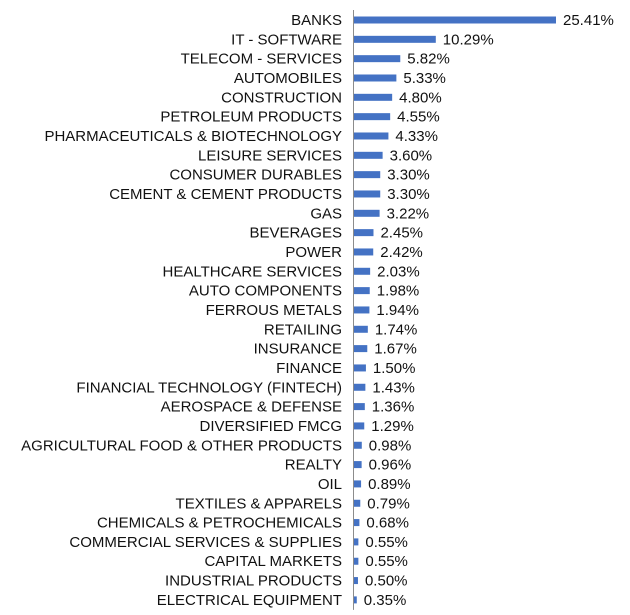 The image size is (630, 615). What do you see at coordinates (360, 368) in the screenshot?
I see `bar-finance` at bounding box center [360, 368].